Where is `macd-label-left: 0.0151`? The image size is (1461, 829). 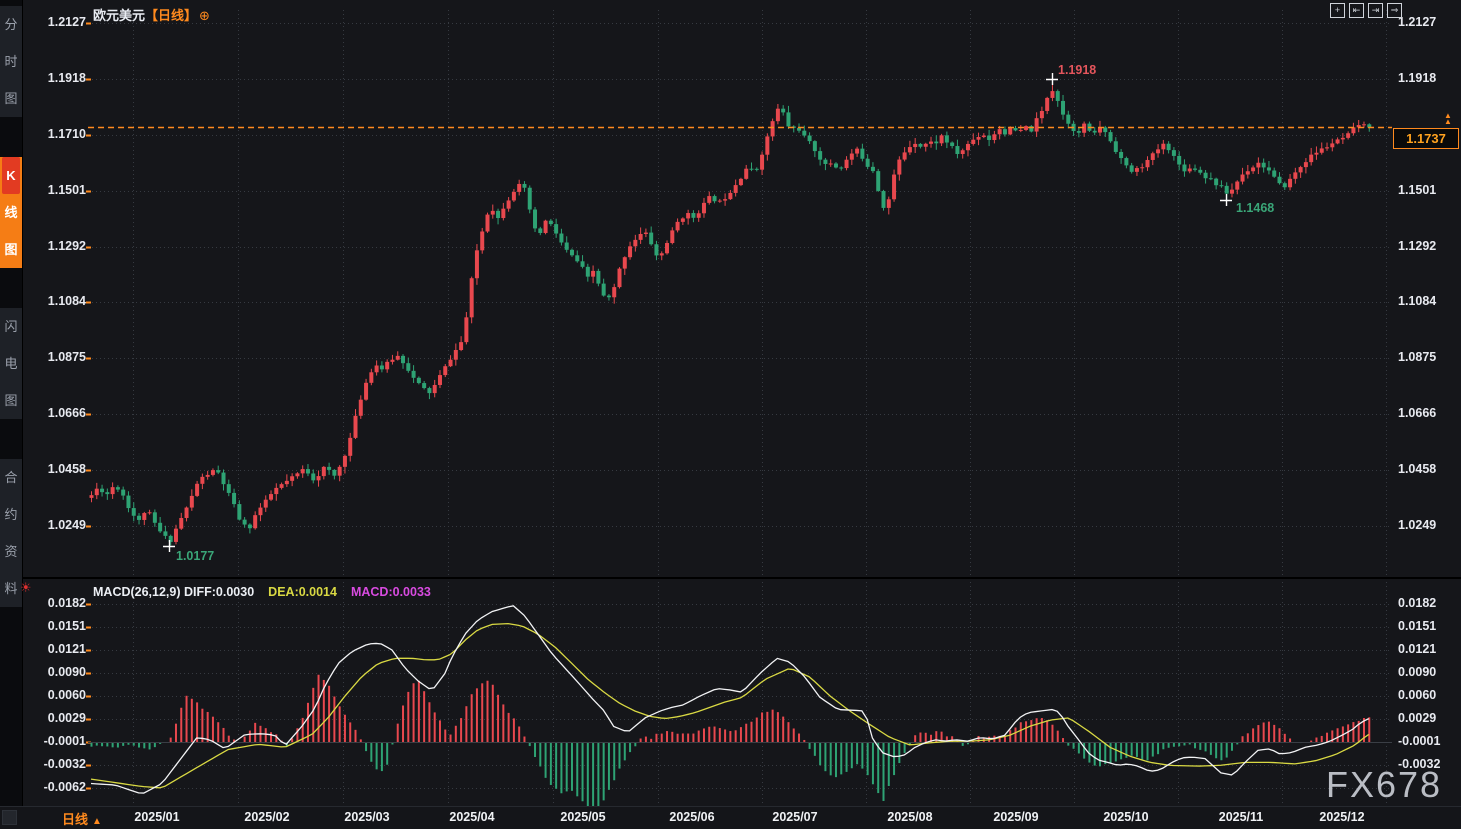 macd-label-left: 0.0151 is located at coordinates (66, 626).